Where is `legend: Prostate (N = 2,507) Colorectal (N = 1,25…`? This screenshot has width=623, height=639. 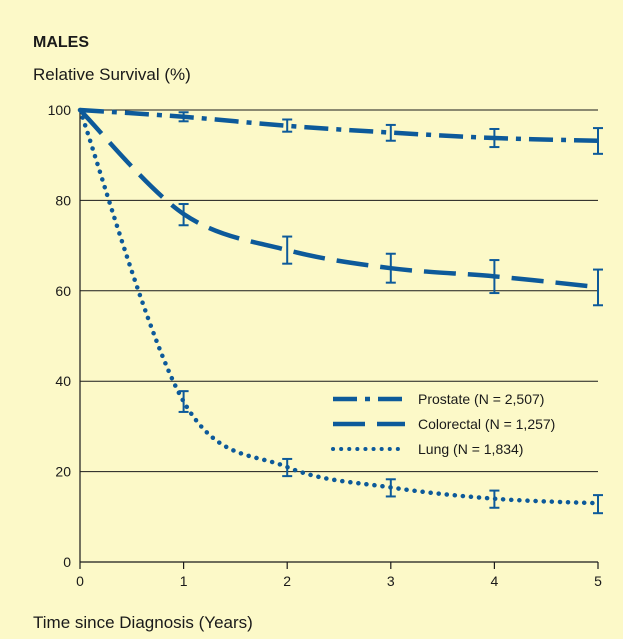 legend: Prostate (N = 2,507) Colorectal (N = 1,25… is located at coordinates (443, 424).